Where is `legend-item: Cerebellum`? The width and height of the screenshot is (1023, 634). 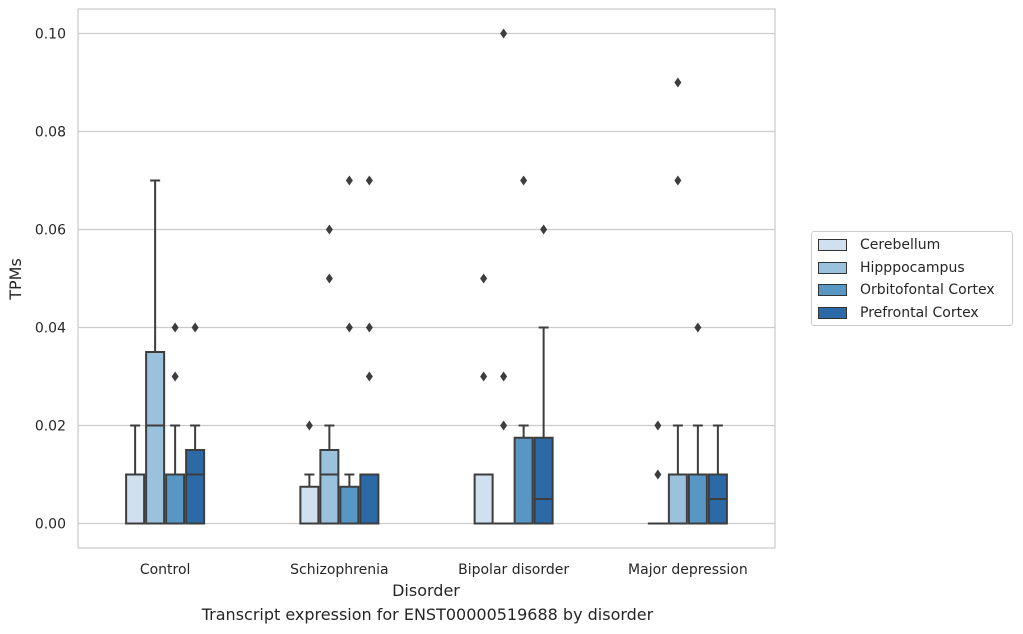
legend-item: Cerebellum is located at coordinates (879, 245).